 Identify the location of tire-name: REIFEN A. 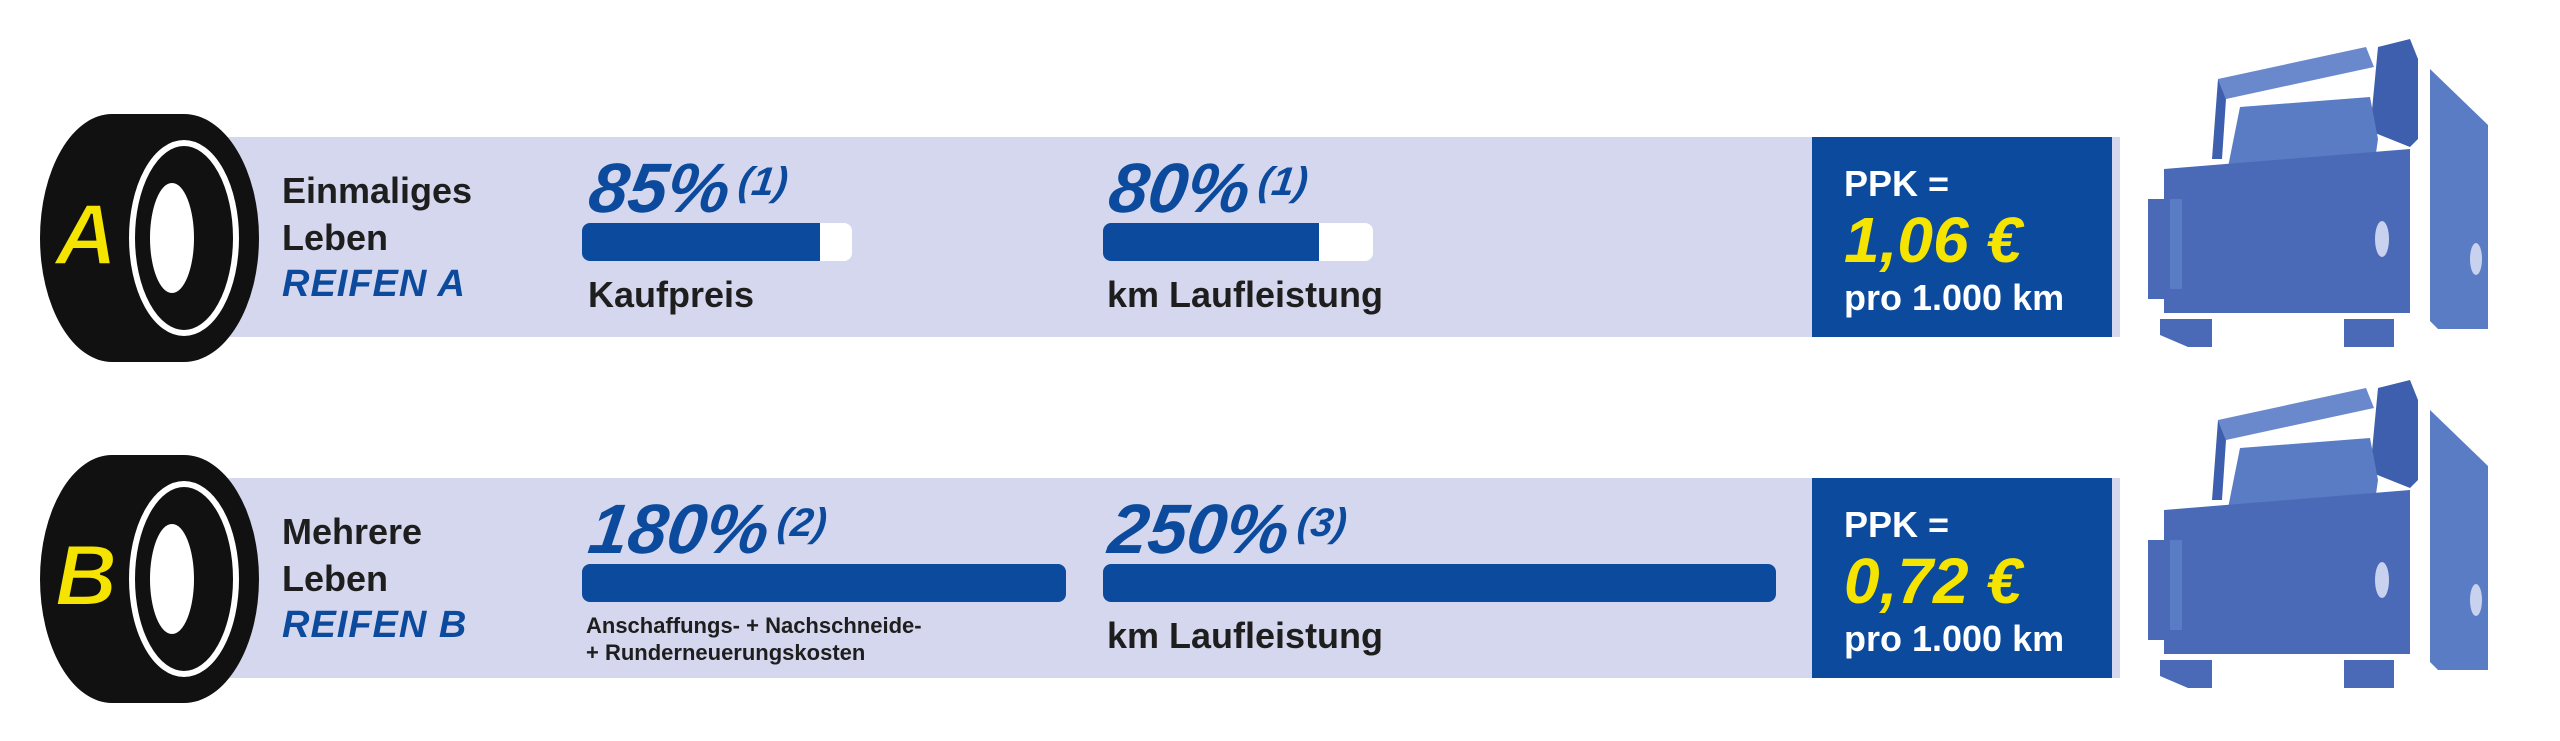
(374, 284).